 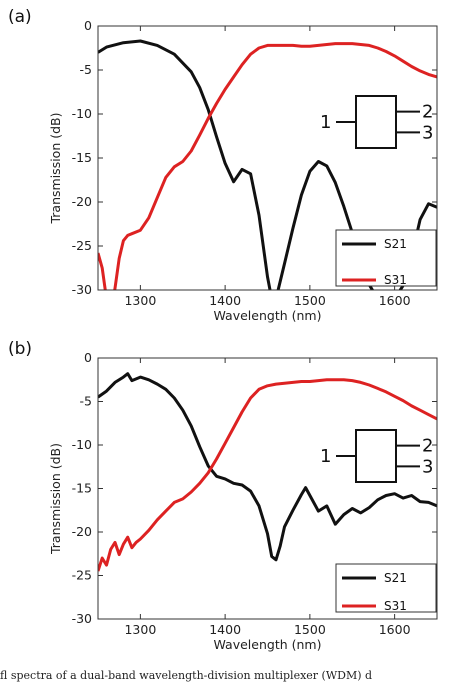 What do you see at coordinates (20, 349) in the screenshot?
I see `panel-label: (b)` at bounding box center [20, 349].